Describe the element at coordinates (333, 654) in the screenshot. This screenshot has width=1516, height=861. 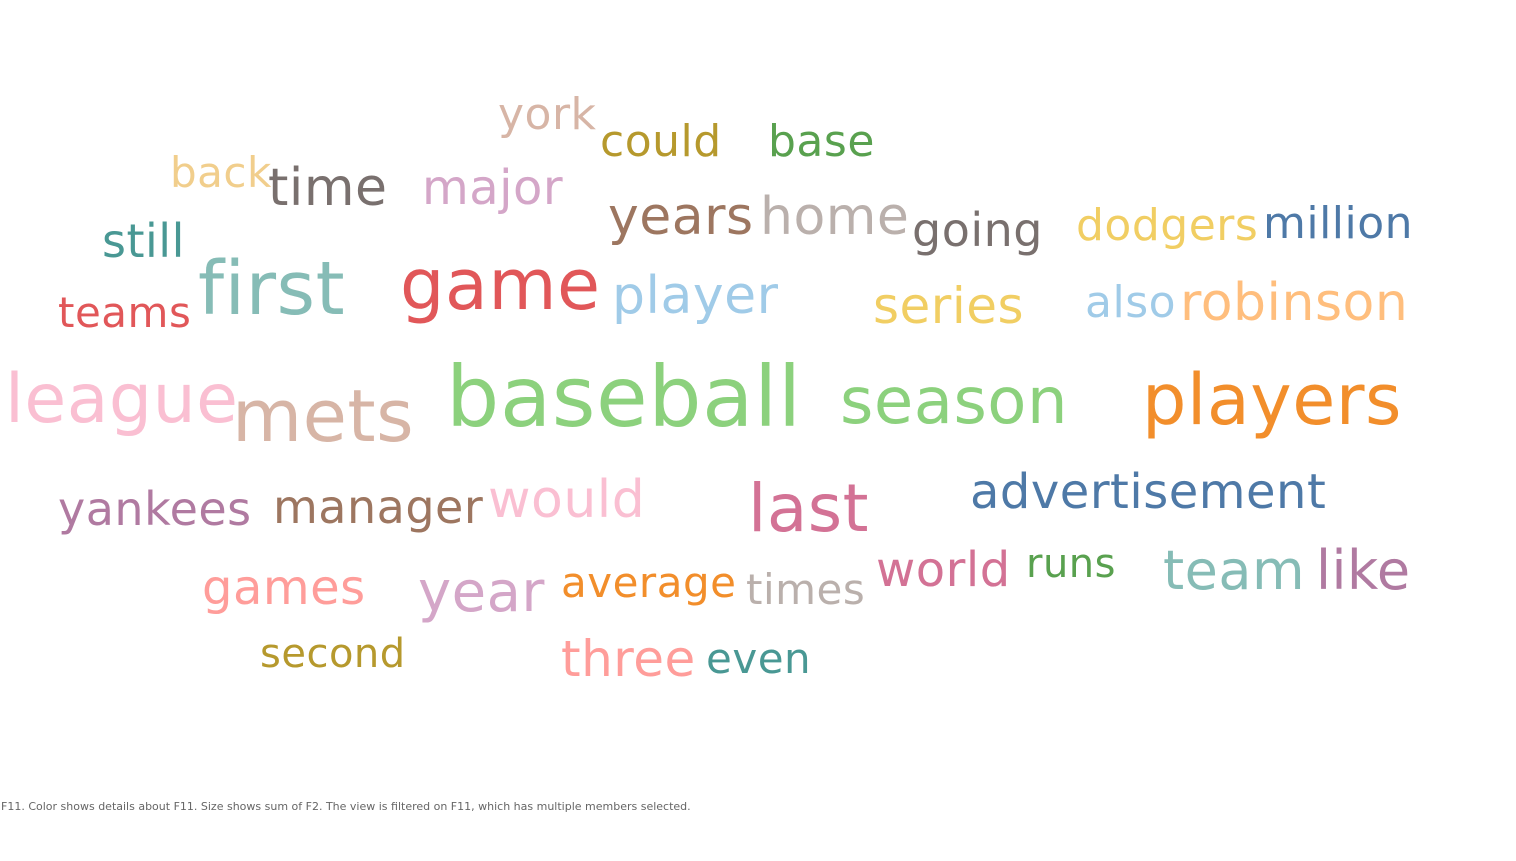
I see `word-second: second` at that location.